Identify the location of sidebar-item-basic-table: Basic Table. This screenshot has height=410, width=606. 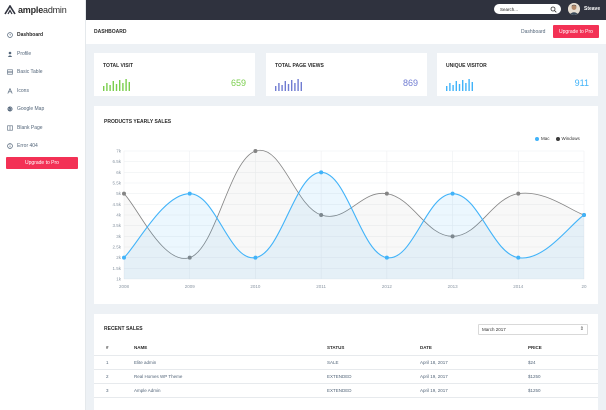
(42, 72).